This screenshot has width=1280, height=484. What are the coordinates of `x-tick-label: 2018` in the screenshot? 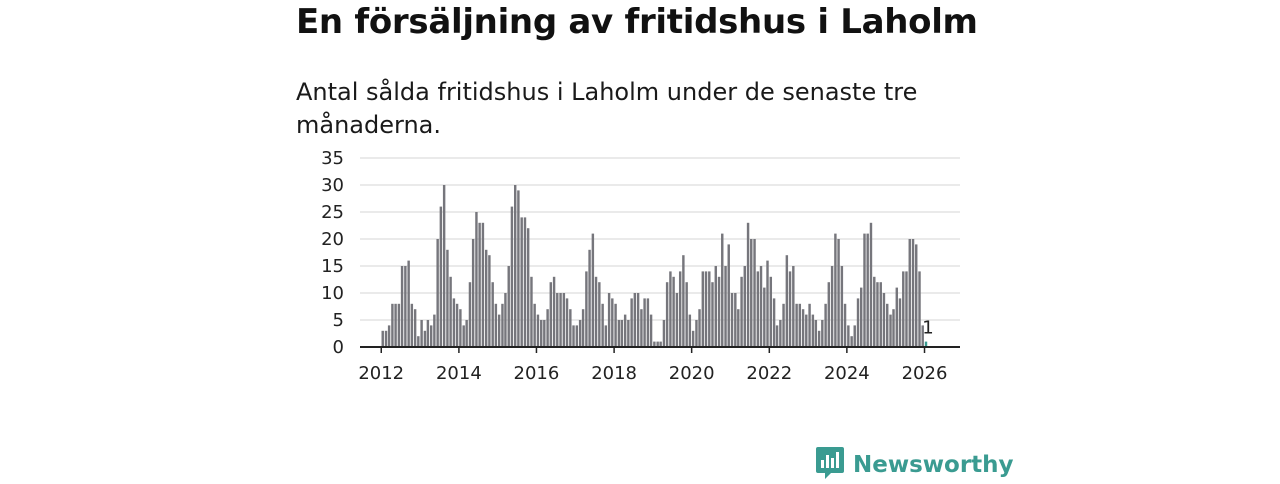 It's located at (614, 373).